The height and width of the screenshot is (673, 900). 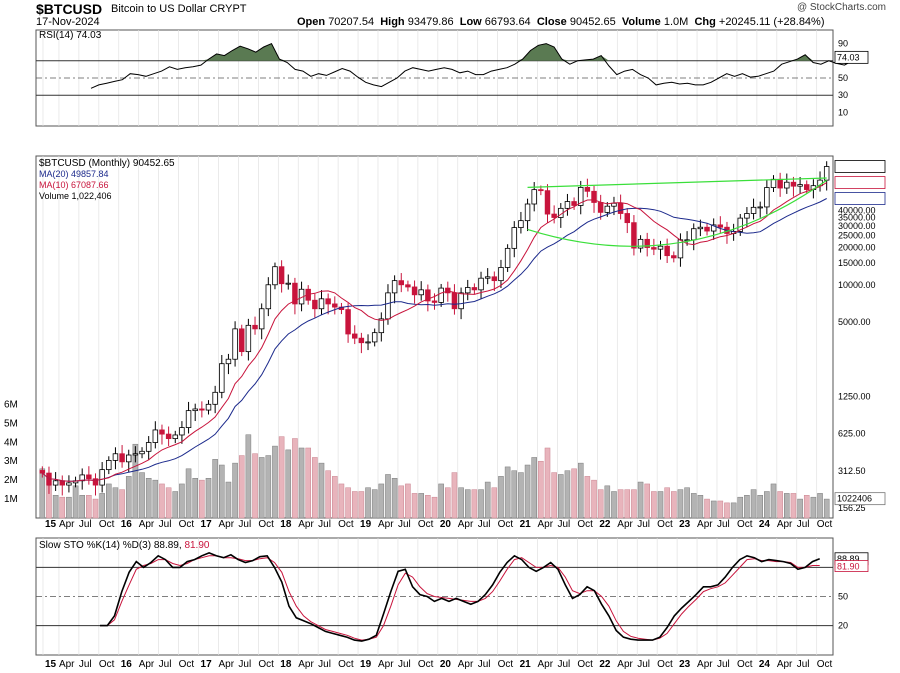 I want to click on rsi-title: RSI(14) 74.03, so click(x=70, y=35).